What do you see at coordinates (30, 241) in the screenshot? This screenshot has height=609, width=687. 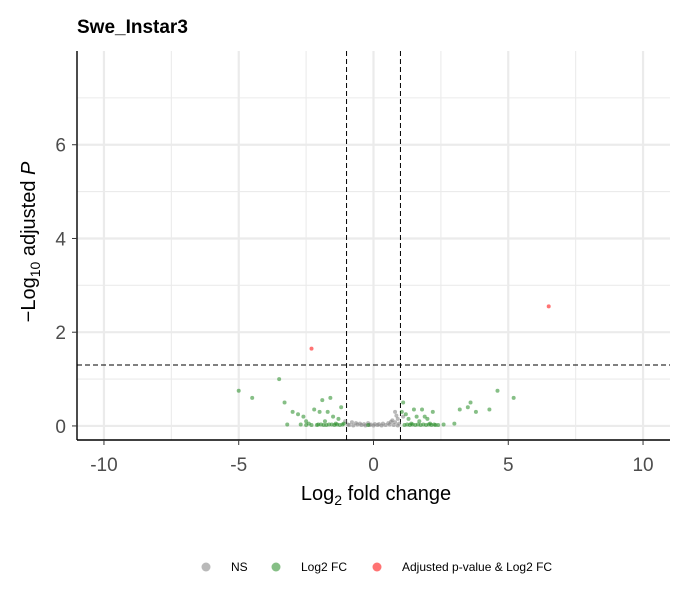 I see `y-axis-title: −Log10 adjusted P` at bounding box center [30, 241].